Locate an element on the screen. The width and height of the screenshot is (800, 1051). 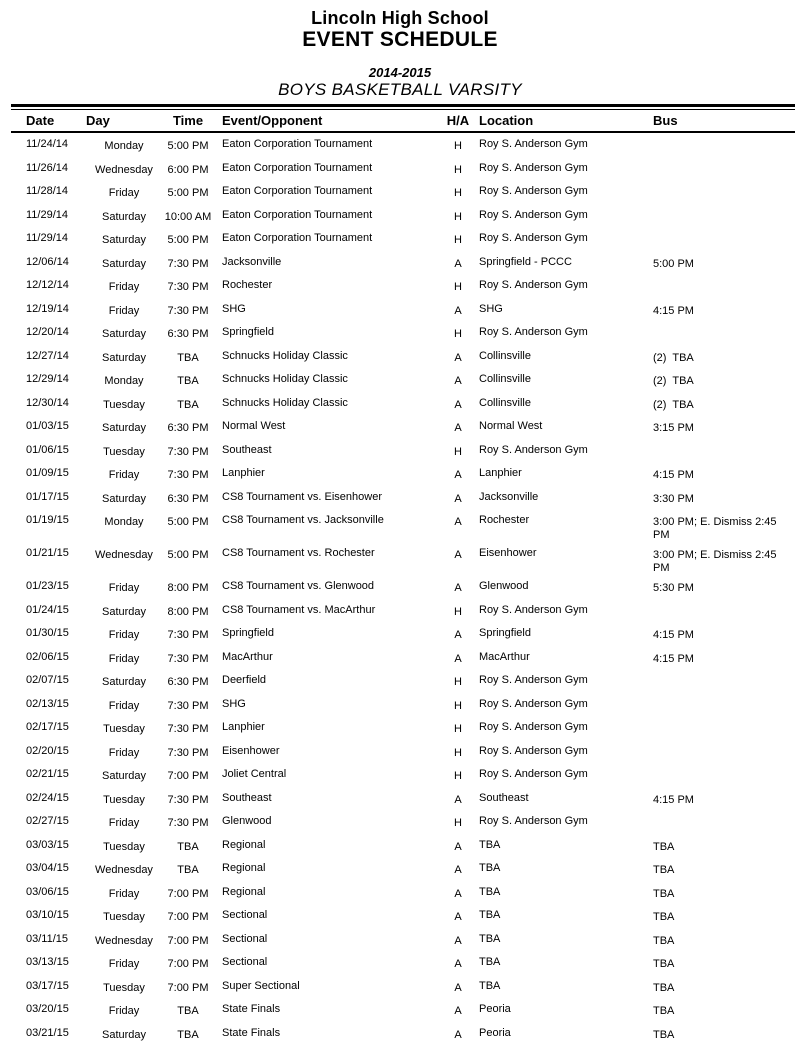
cell-time: 6:30 PM is located at coordinates (188, 334).